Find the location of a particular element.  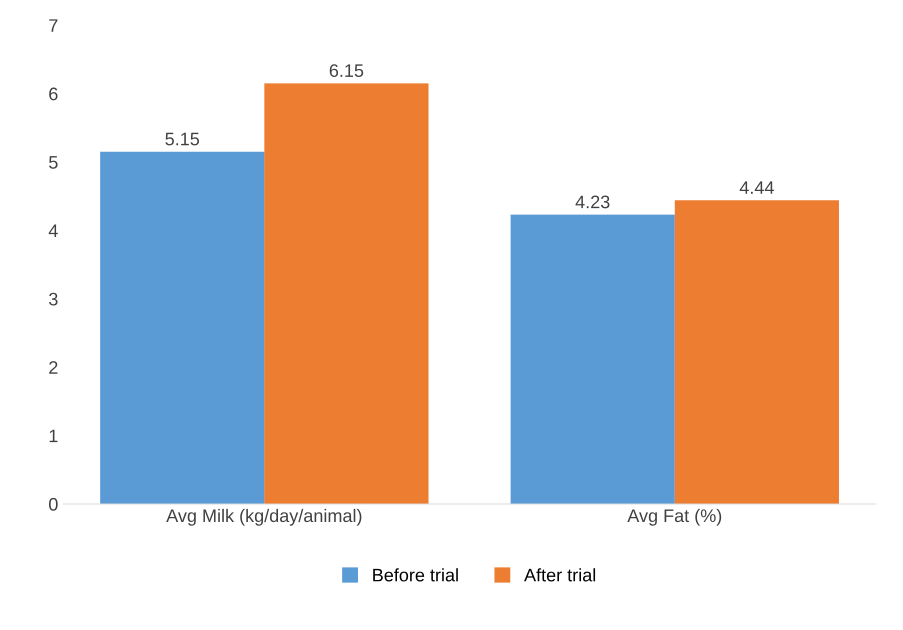

y-tick-label: 6 is located at coordinates (53, 94).